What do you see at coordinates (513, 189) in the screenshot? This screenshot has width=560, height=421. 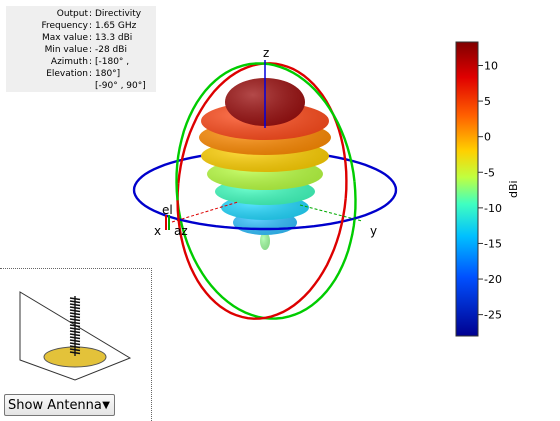 I see `colorbar-label: dBi` at bounding box center [513, 189].